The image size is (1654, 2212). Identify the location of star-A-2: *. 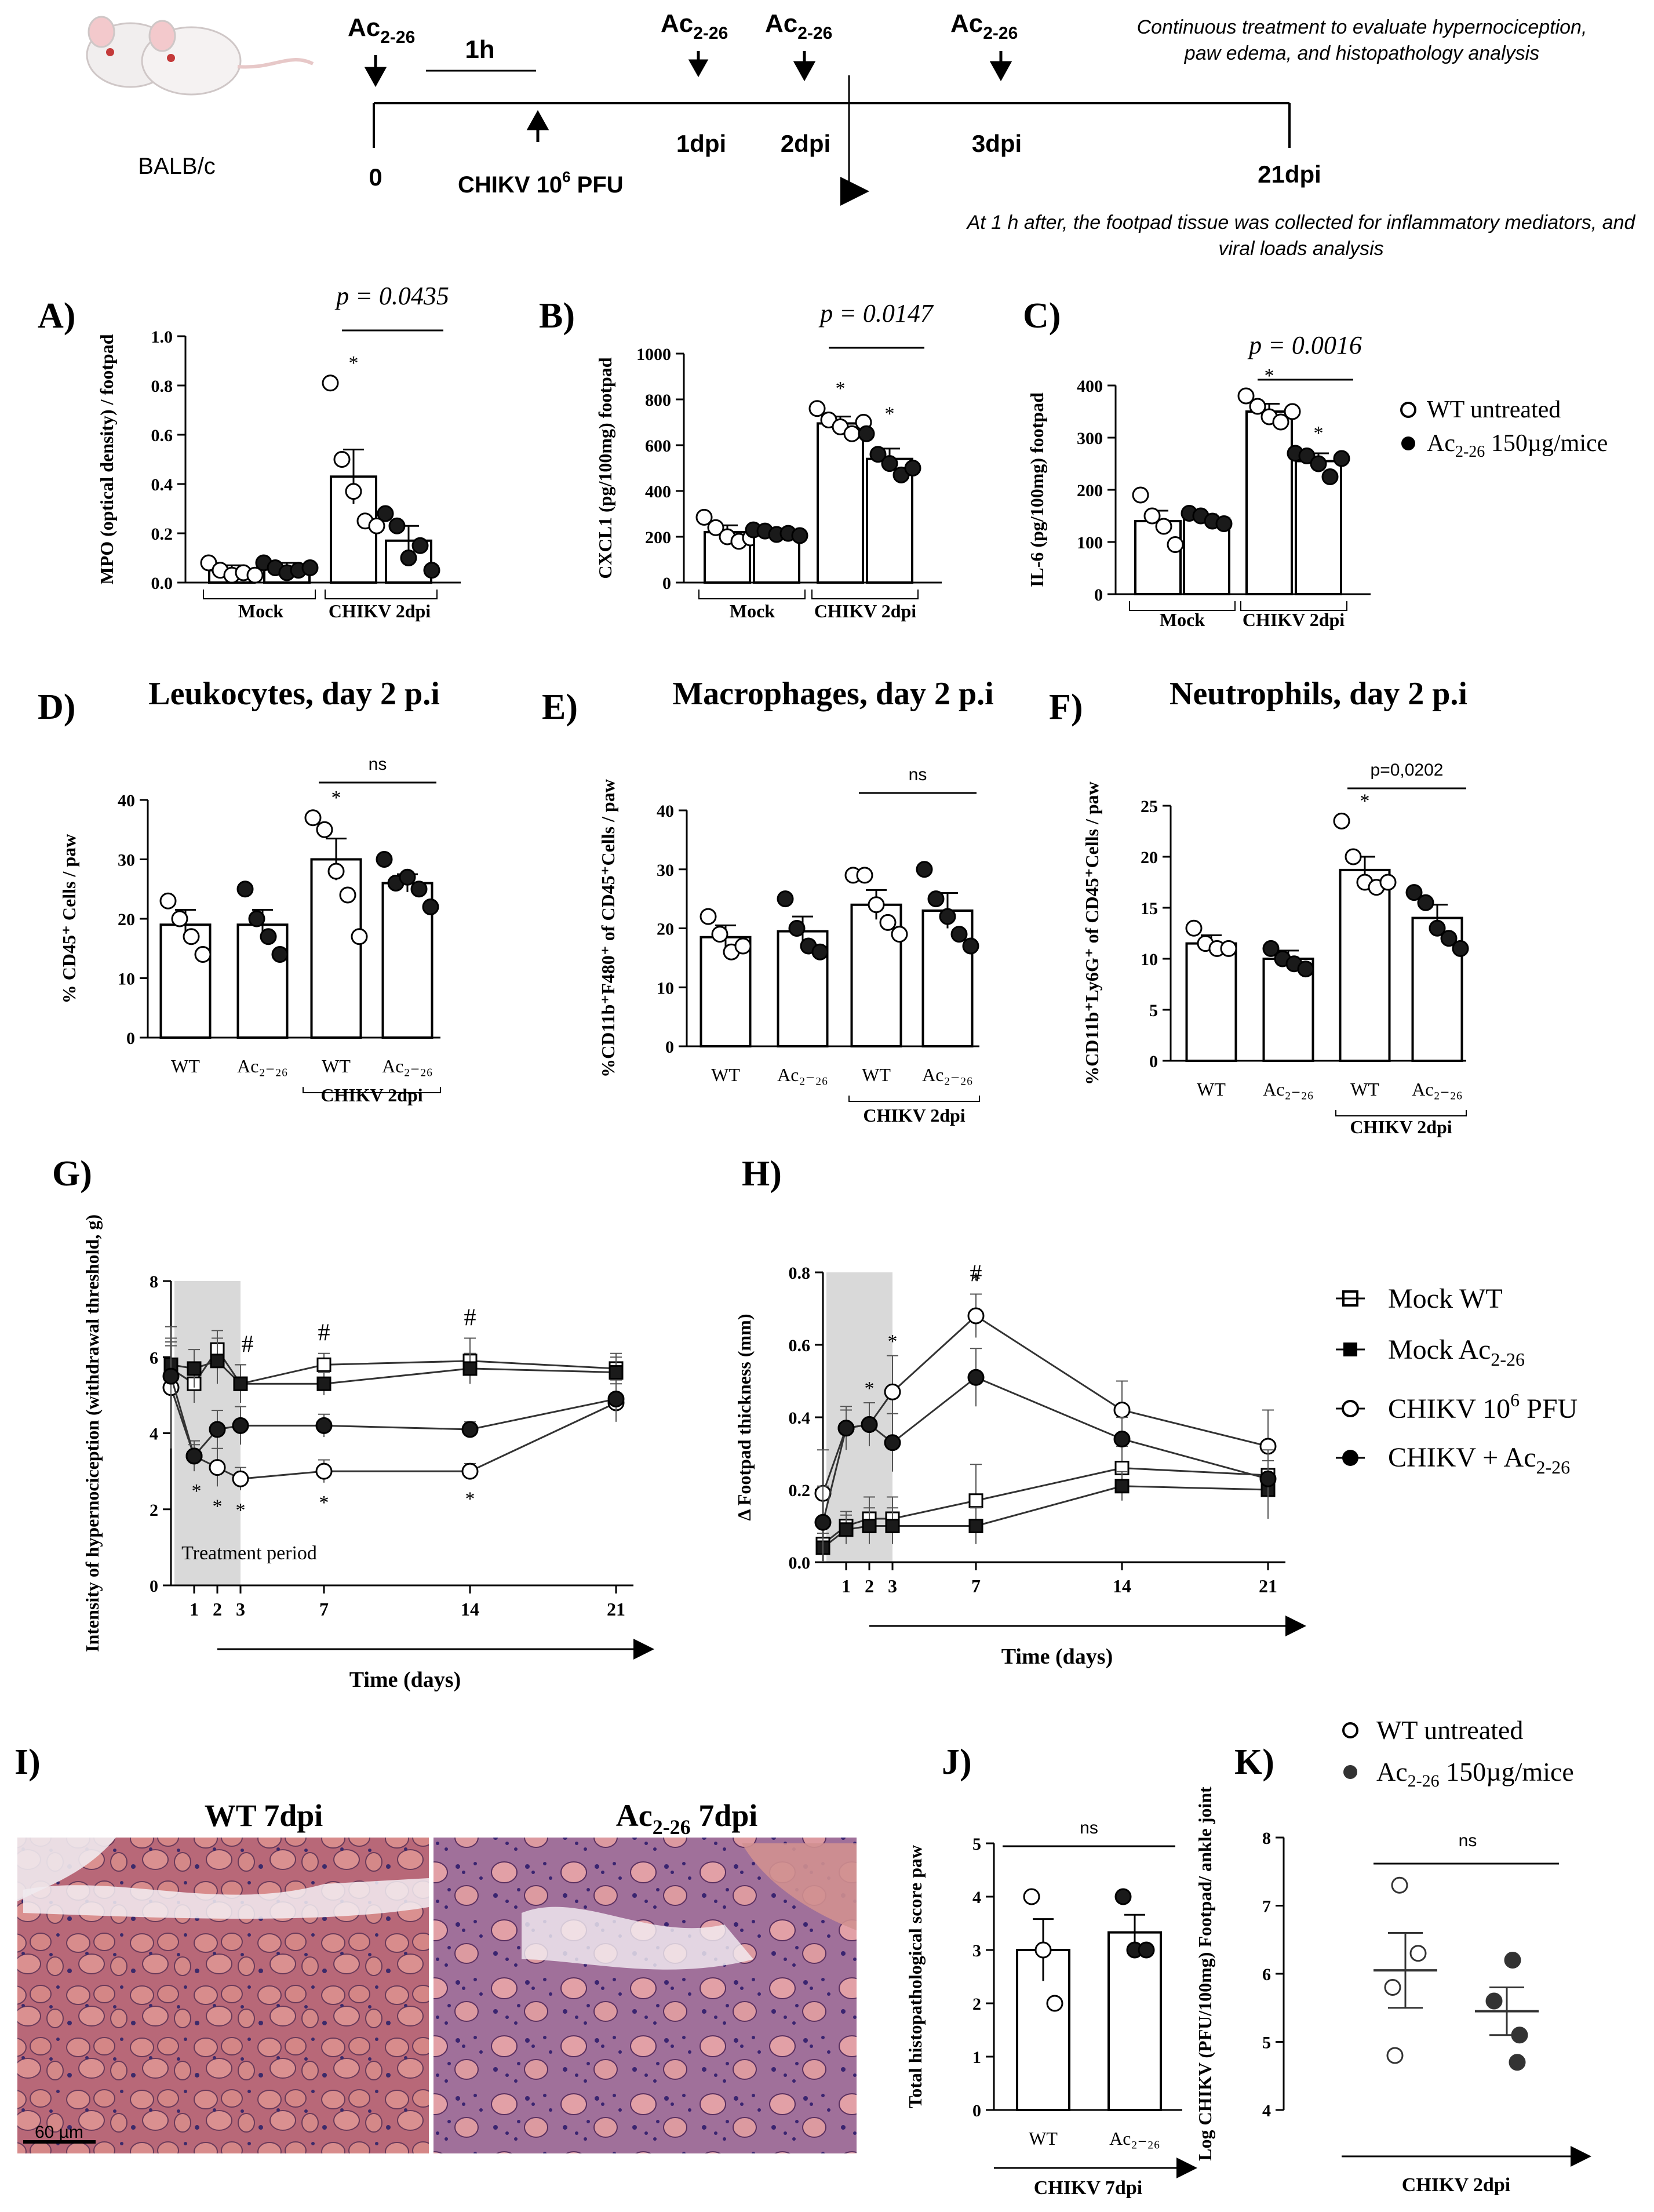
(354, 363).